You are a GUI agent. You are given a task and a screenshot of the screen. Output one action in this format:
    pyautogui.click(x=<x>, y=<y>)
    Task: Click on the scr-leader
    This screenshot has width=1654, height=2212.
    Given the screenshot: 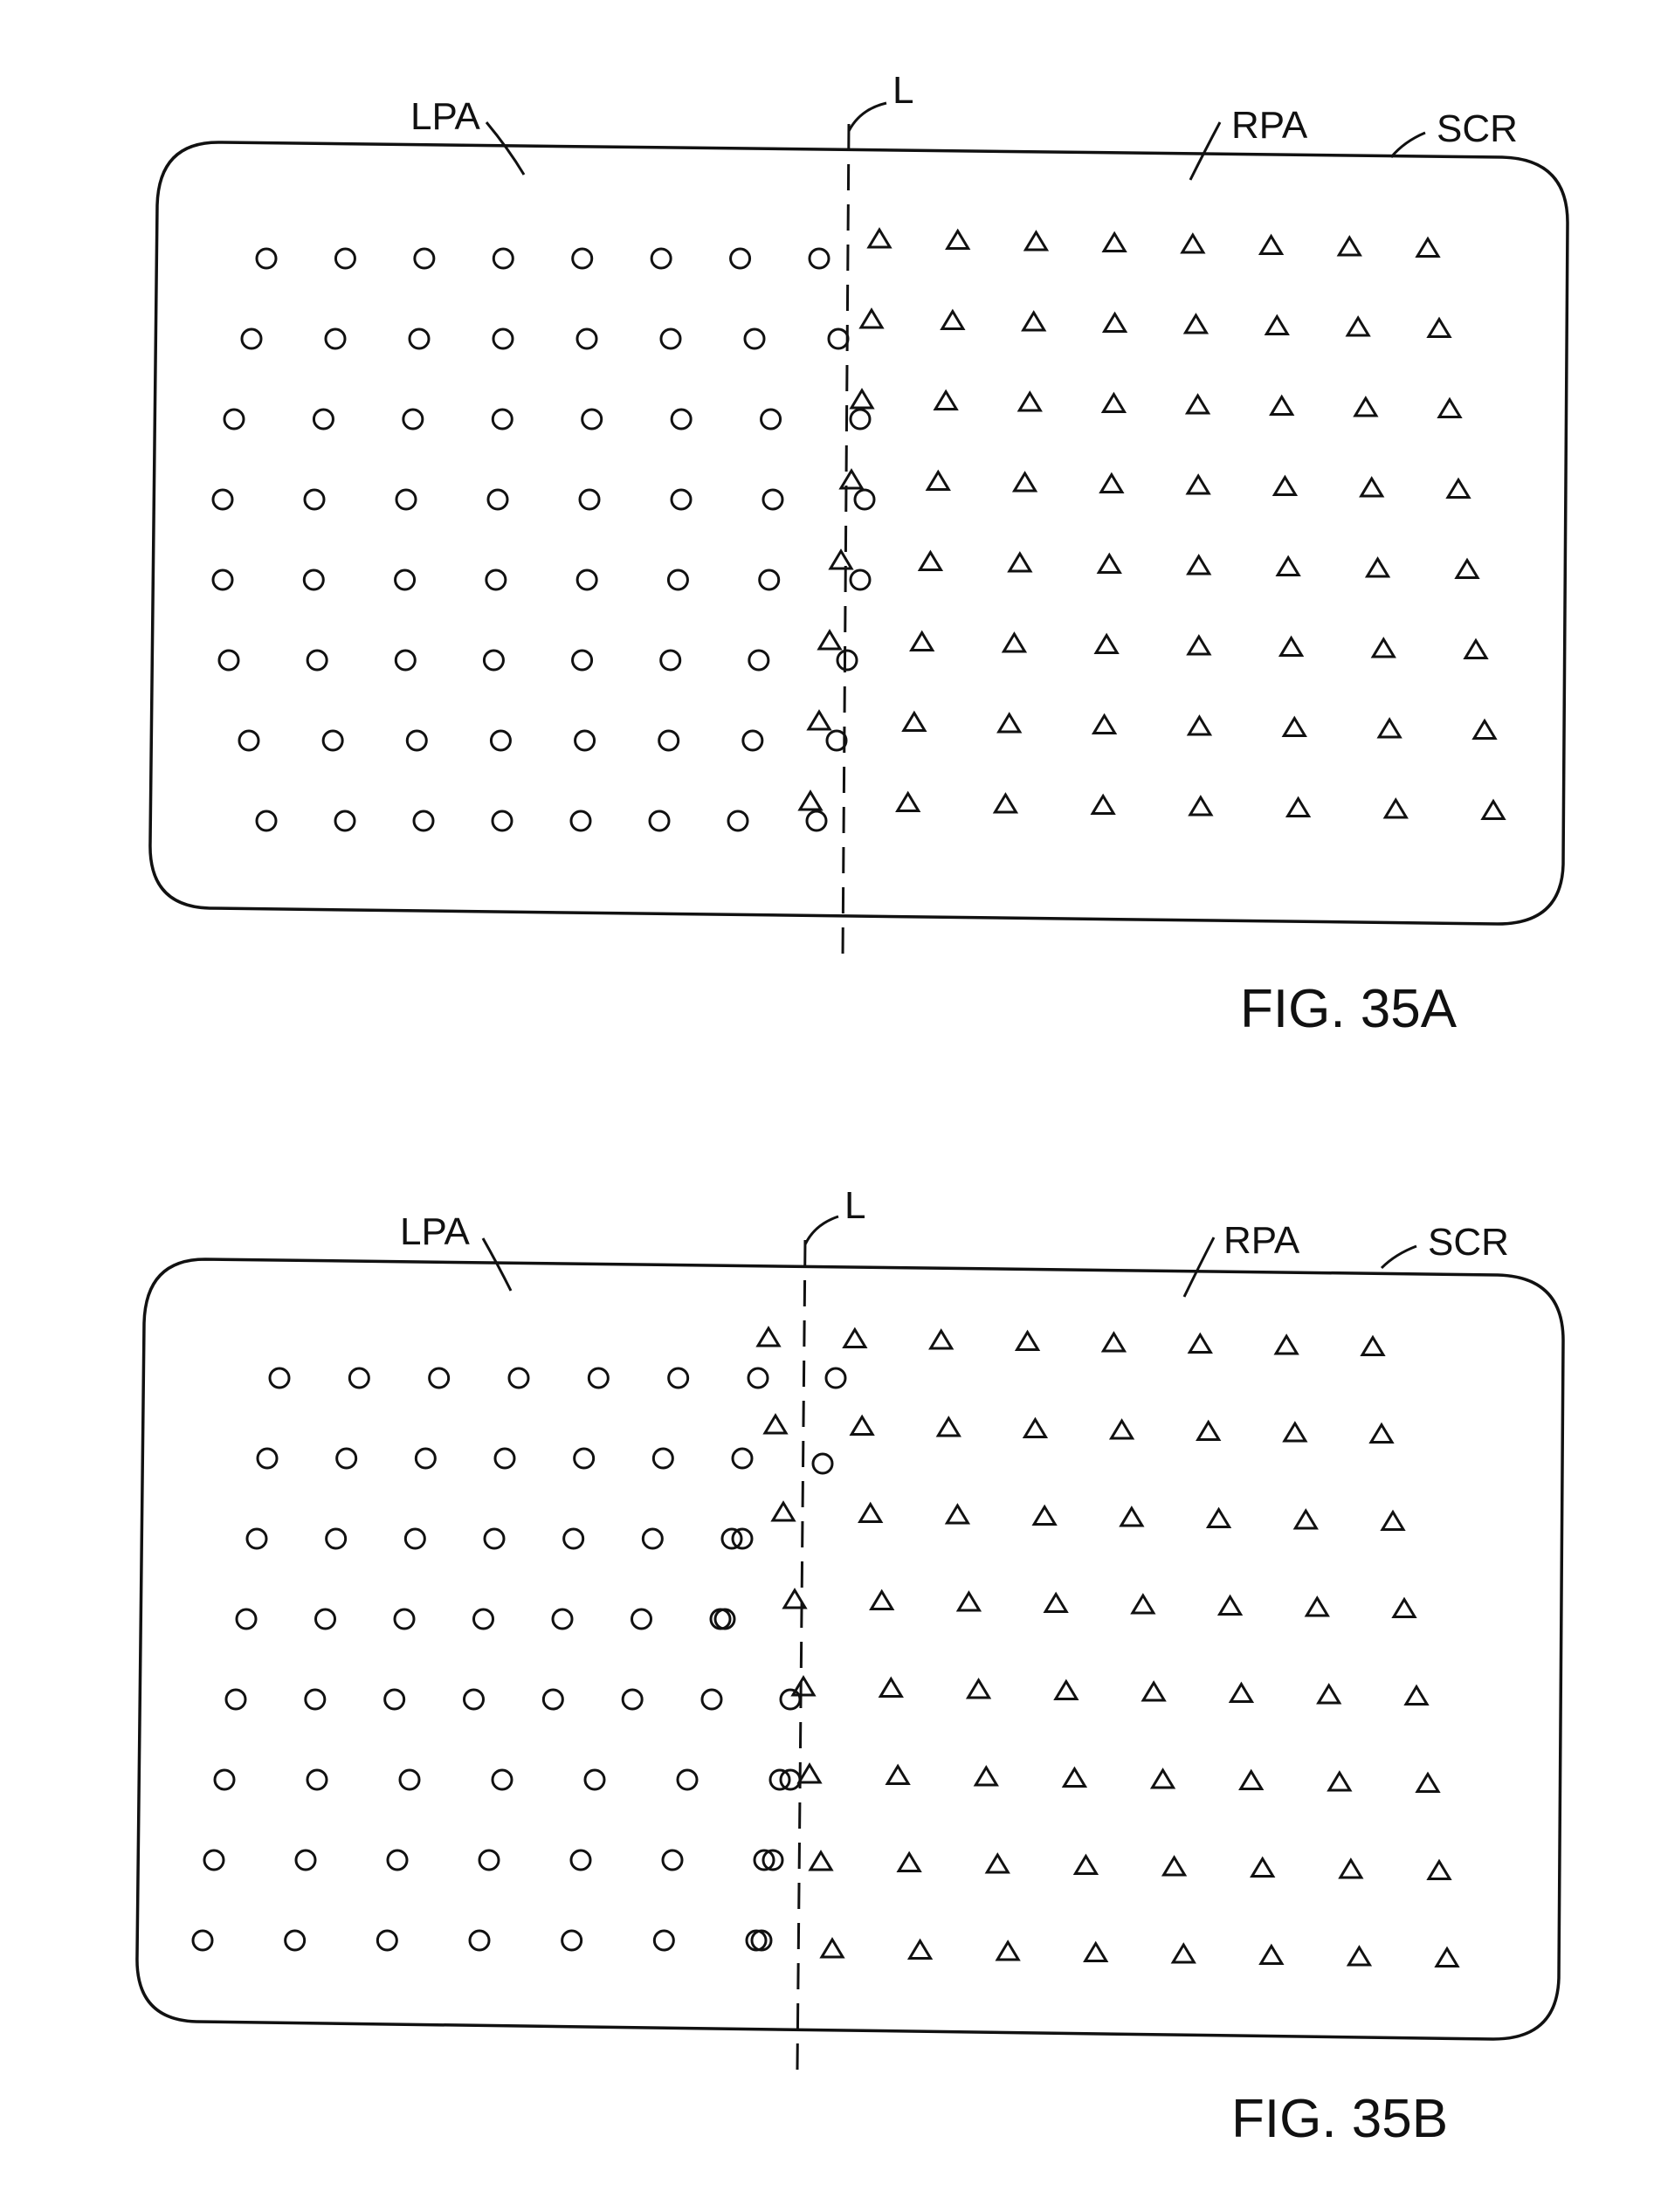 What is the action you would take?
    pyautogui.click(x=1399, y=1257)
    